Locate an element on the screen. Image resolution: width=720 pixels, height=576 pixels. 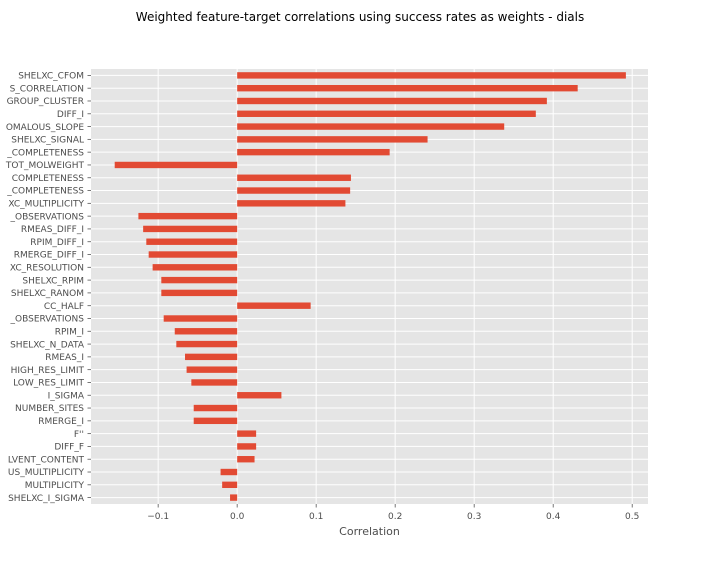
y-tick-label: I_SIGMA is located at coordinates (66, 396).